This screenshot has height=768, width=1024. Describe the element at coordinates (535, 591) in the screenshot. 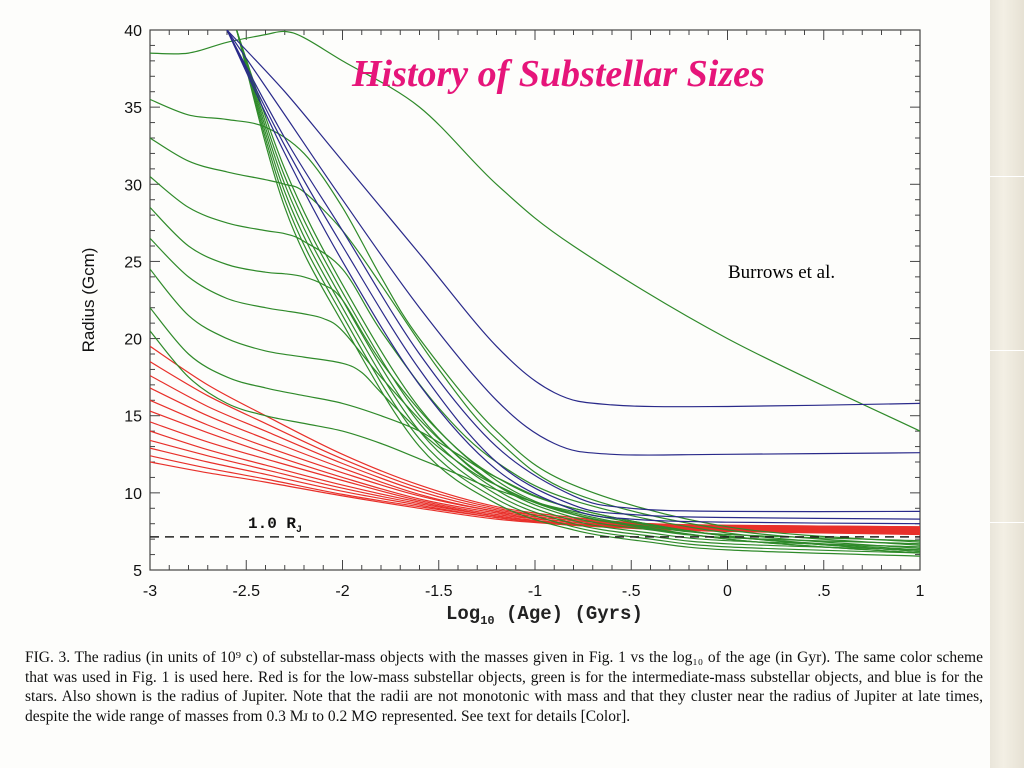

I see `x-tick-label: -1` at that location.